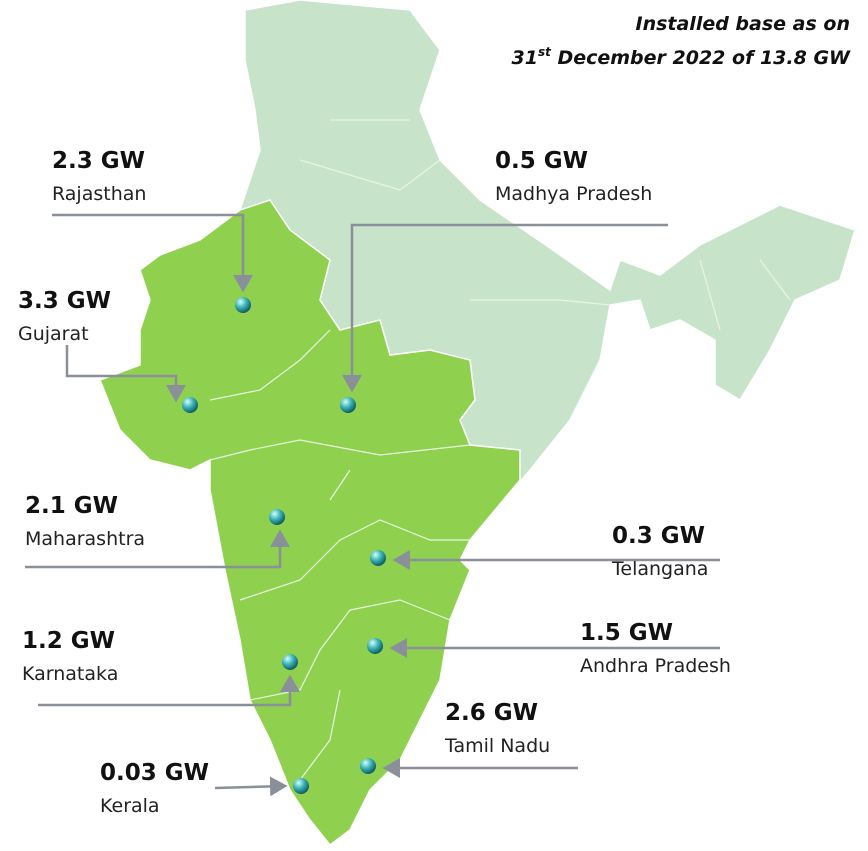  What do you see at coordinates (64, 301) in the screenshot?
I see `capacity-label: 3.3 GW` at bounding box center [64, 301].